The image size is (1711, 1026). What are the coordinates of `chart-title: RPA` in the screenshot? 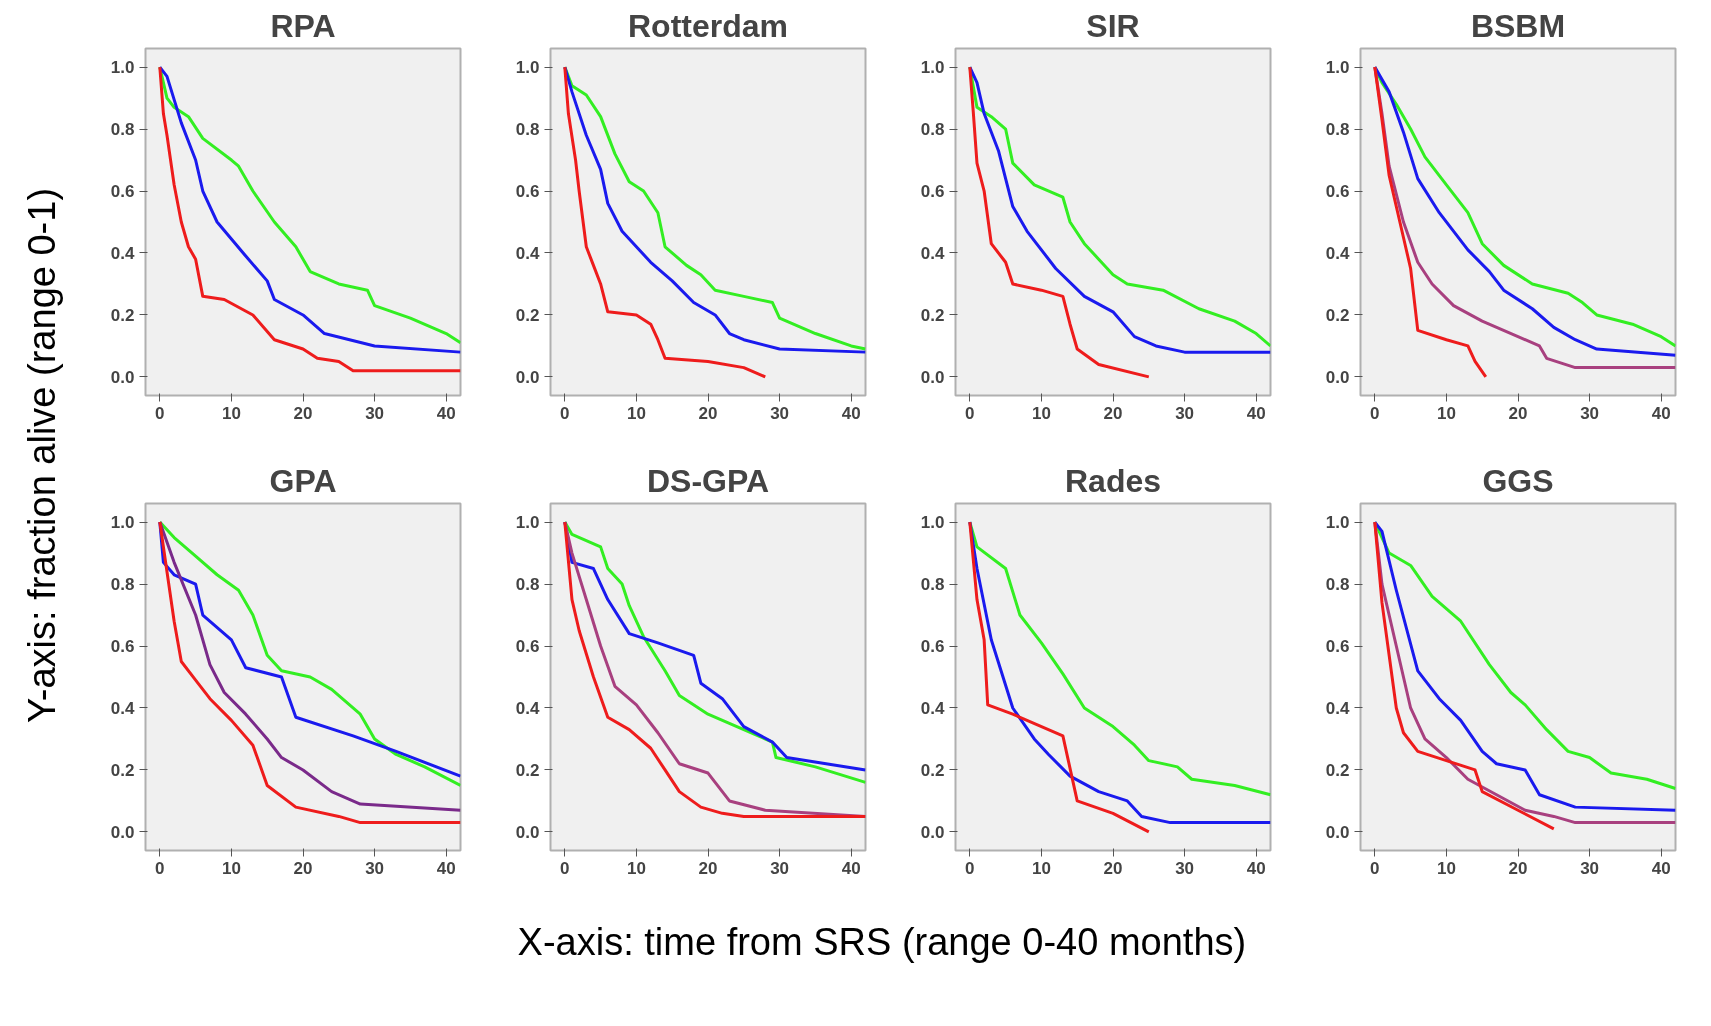 It's located at (303, 25).